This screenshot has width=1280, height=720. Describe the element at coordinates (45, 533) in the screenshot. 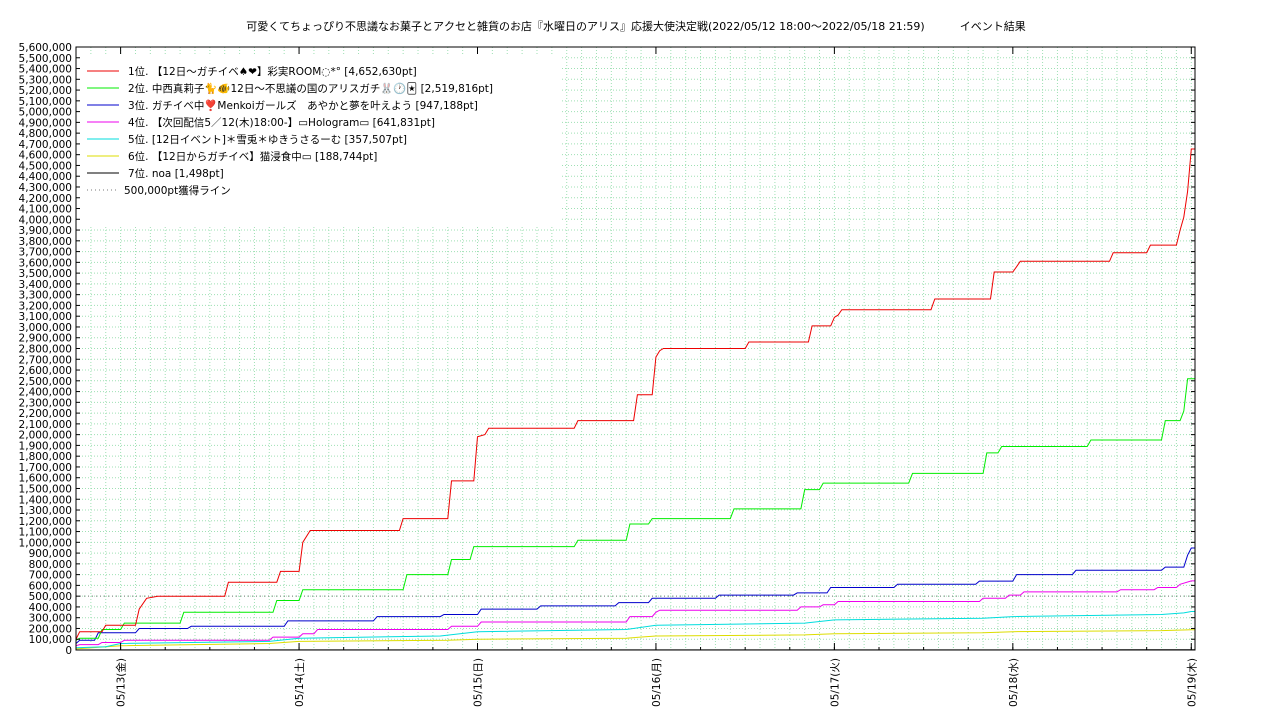

I see `y-tick-label: 1,100,000` at that location.